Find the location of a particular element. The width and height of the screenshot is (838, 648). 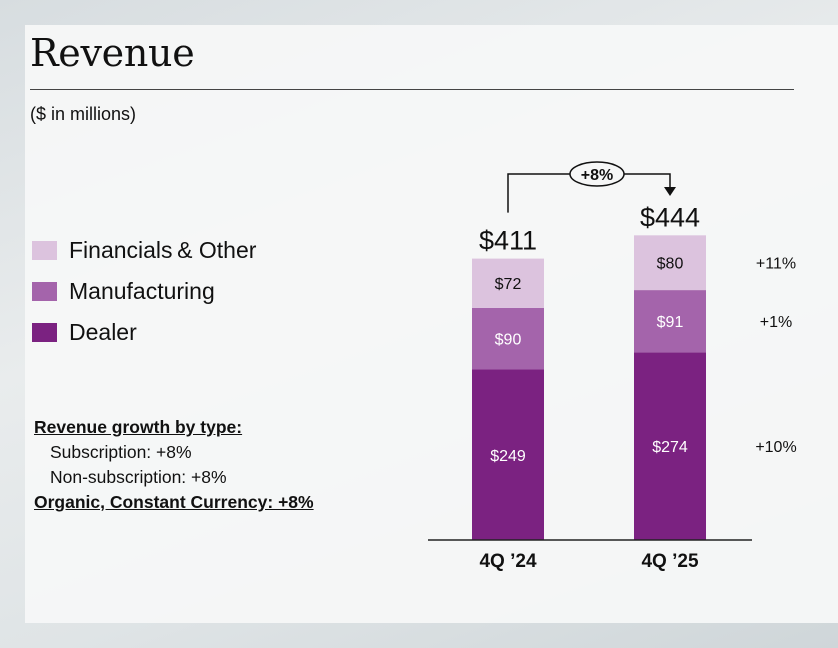

bar-total-label: $411 is located at coordinates (508, 241).